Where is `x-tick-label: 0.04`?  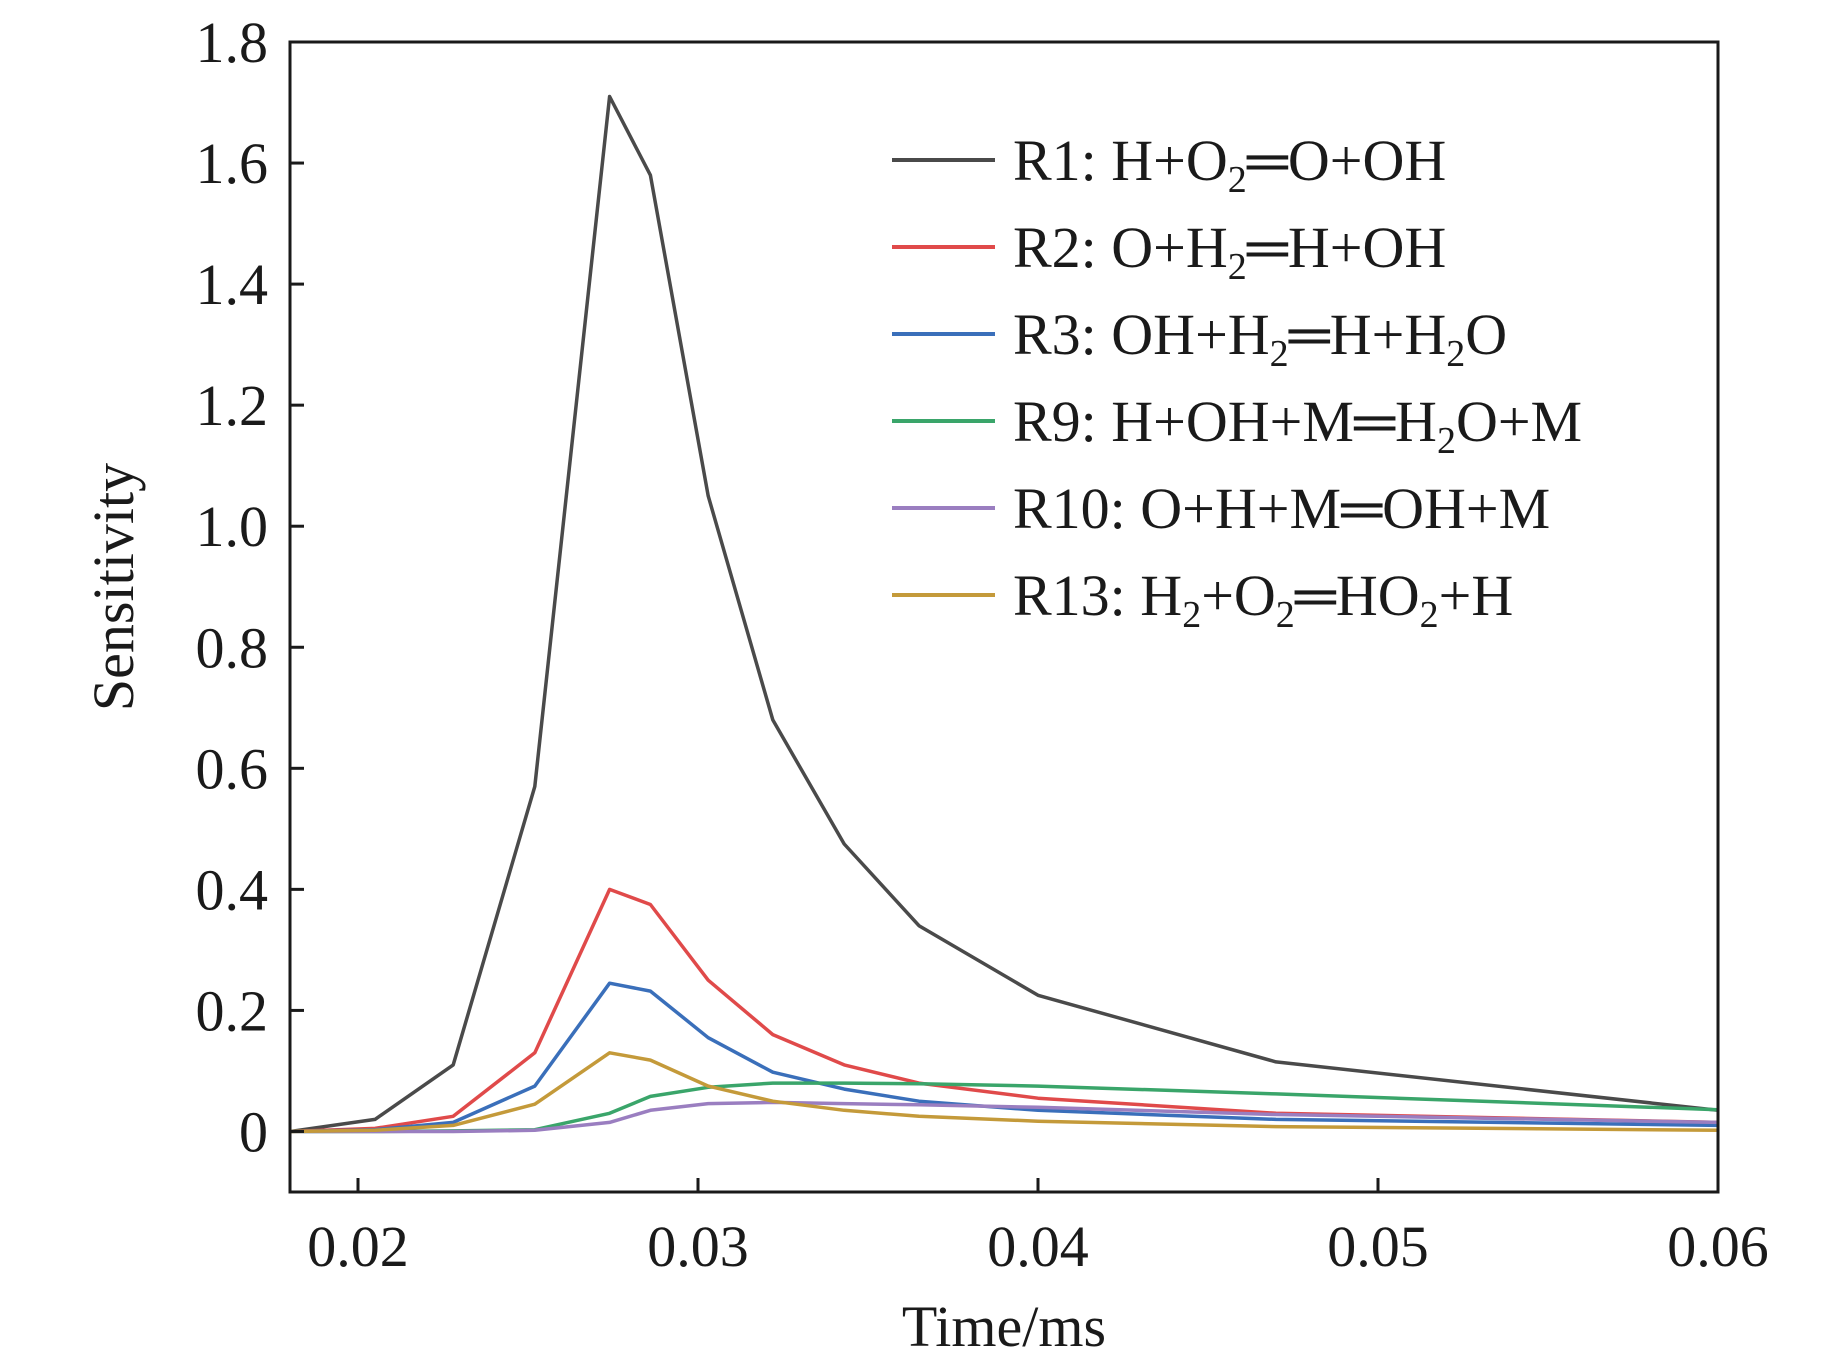
x-tick-label: 0.04 is located at coordinates (1038, 1246).